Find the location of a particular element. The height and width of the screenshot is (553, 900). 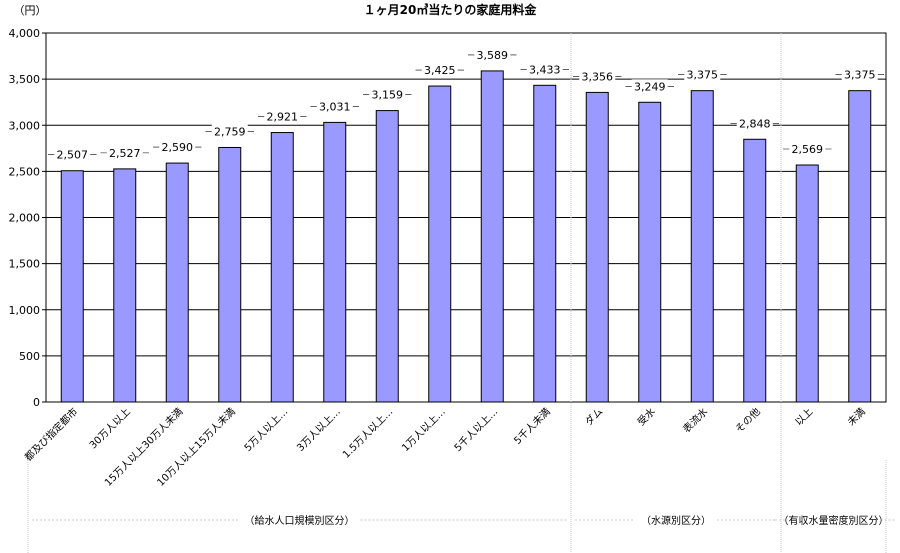

y-tick-label: 3,000 is located at coordinates (25, 125).